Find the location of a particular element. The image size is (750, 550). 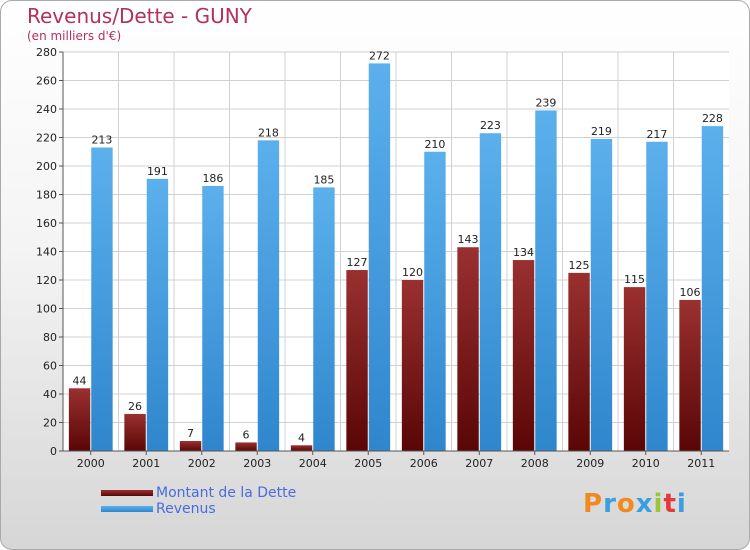

value-label-dette-2011: 106 is located at coordinates (690, 292).